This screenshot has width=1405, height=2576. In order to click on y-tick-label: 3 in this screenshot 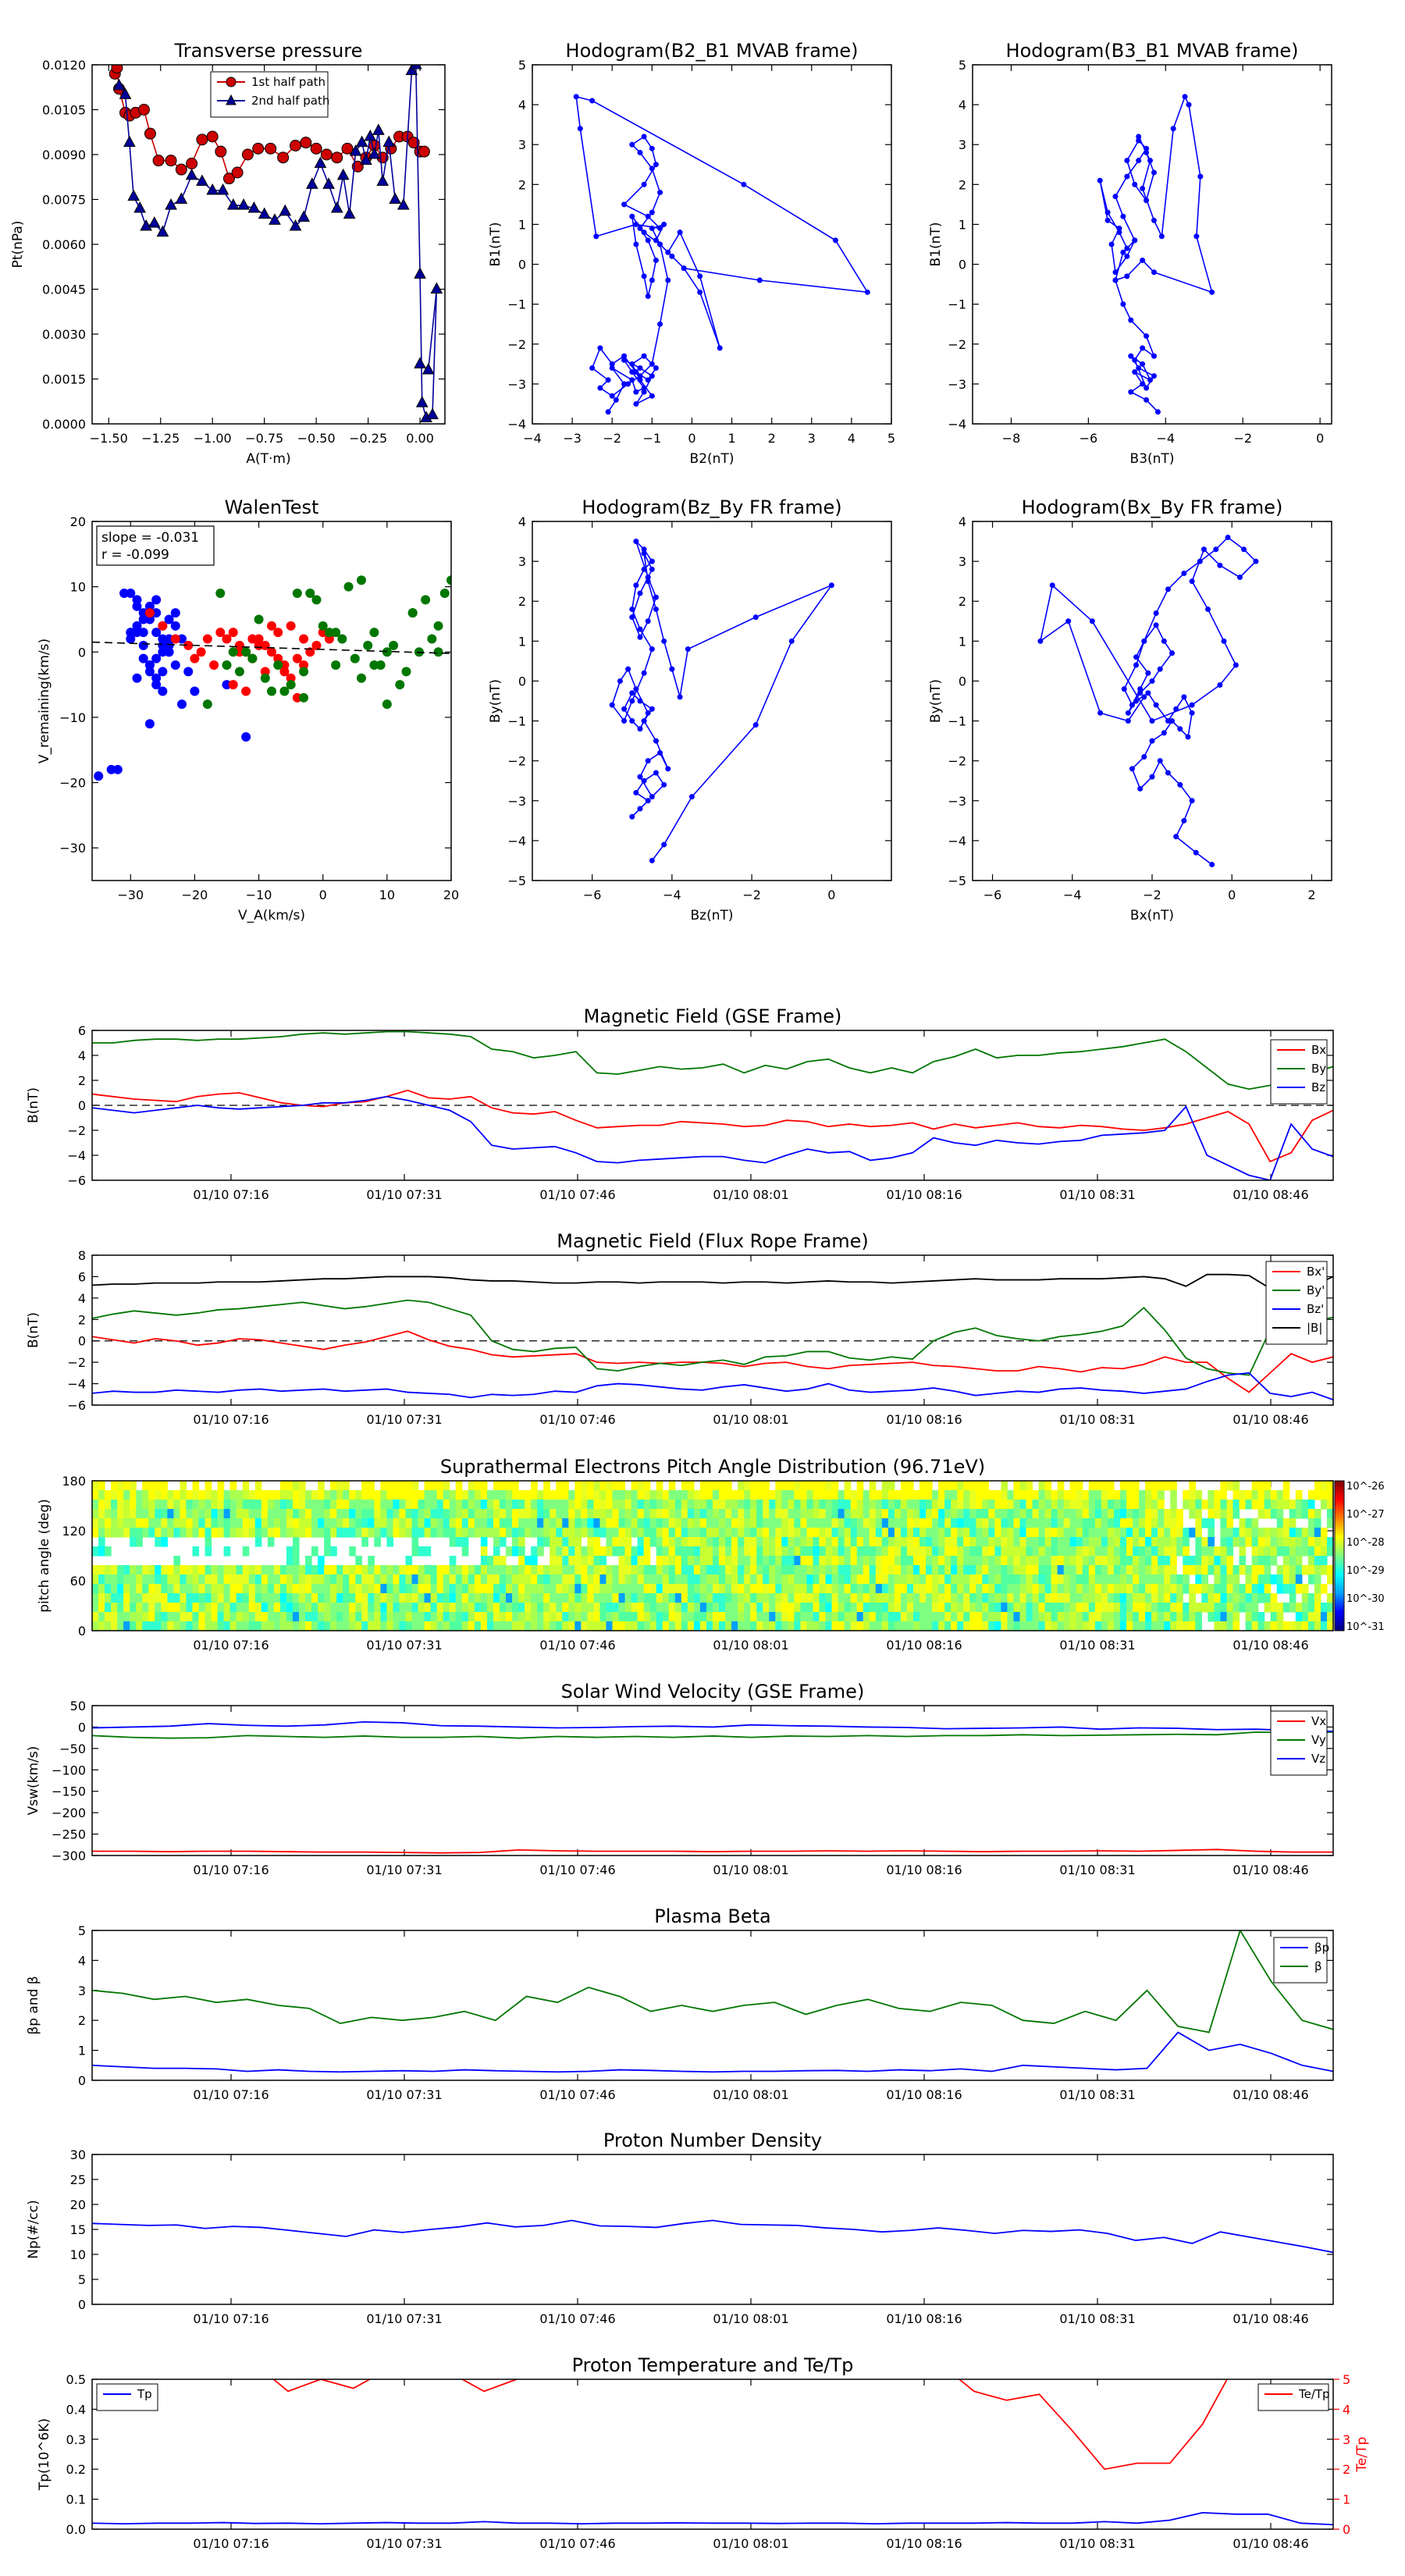, I will do `click(82, 1991)`.